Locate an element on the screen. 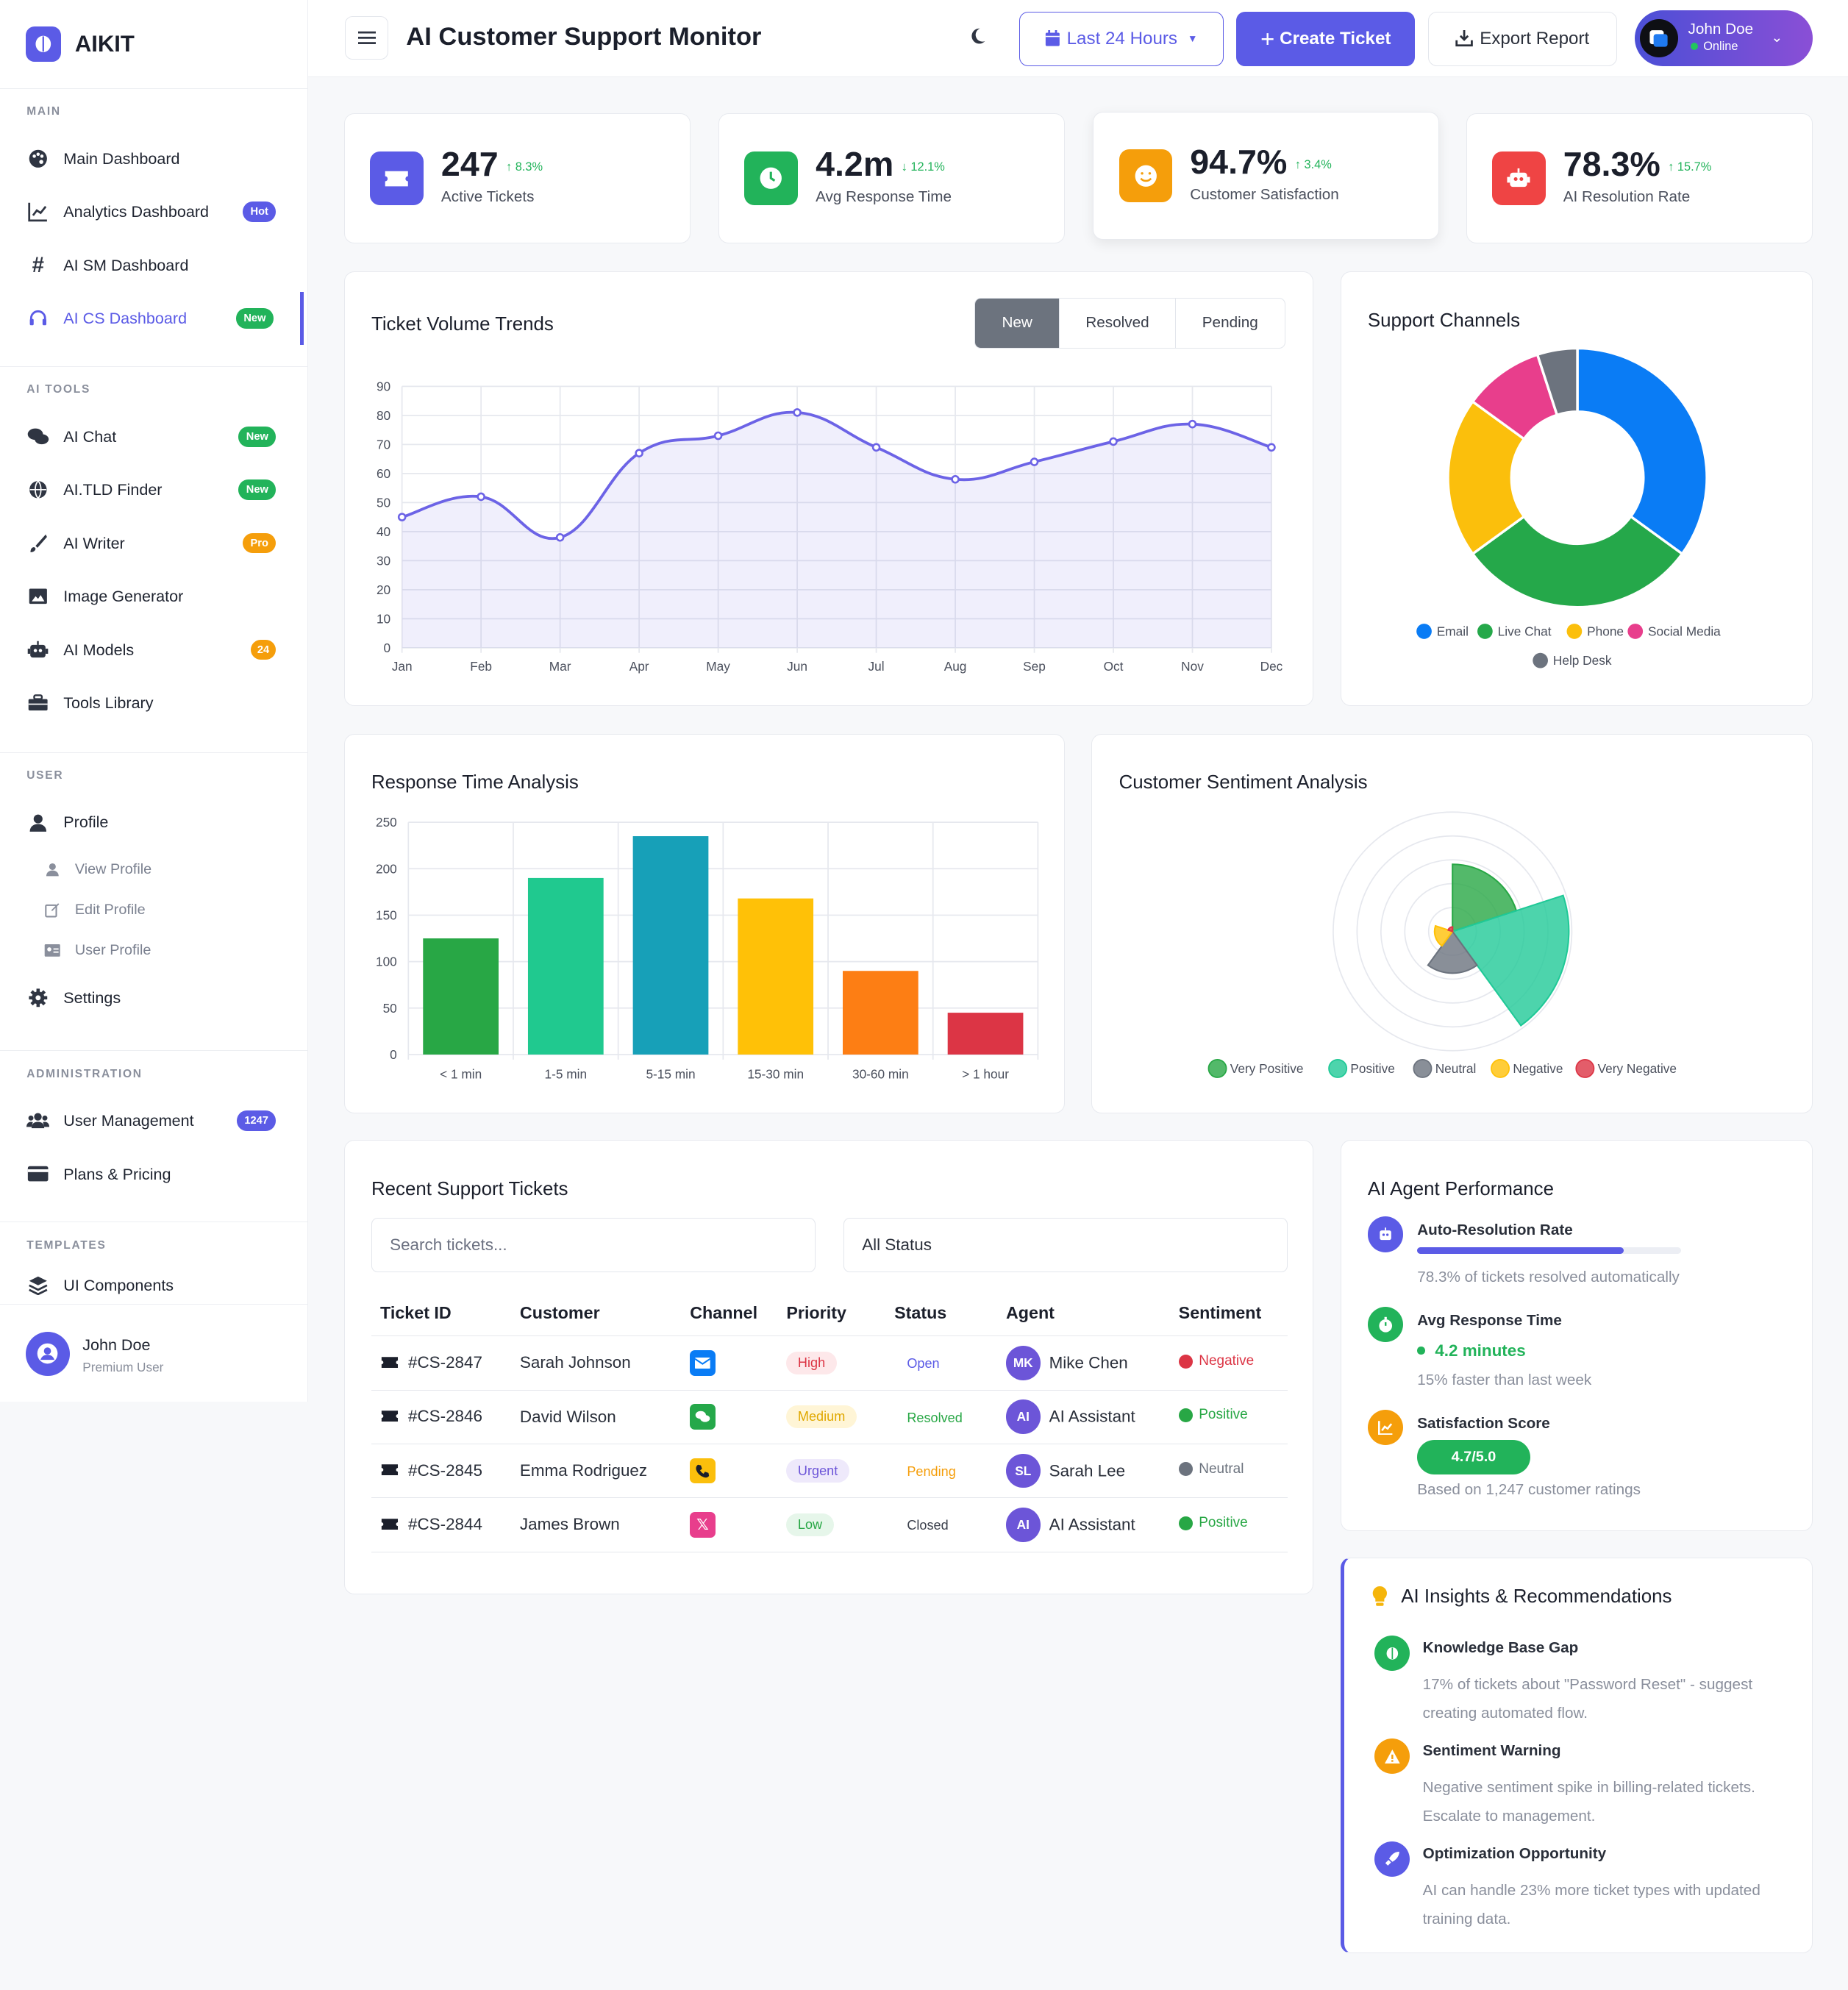  nav-ai-sm-dashboard: # AI SM Dashboard is located at coordinates (153, 264).